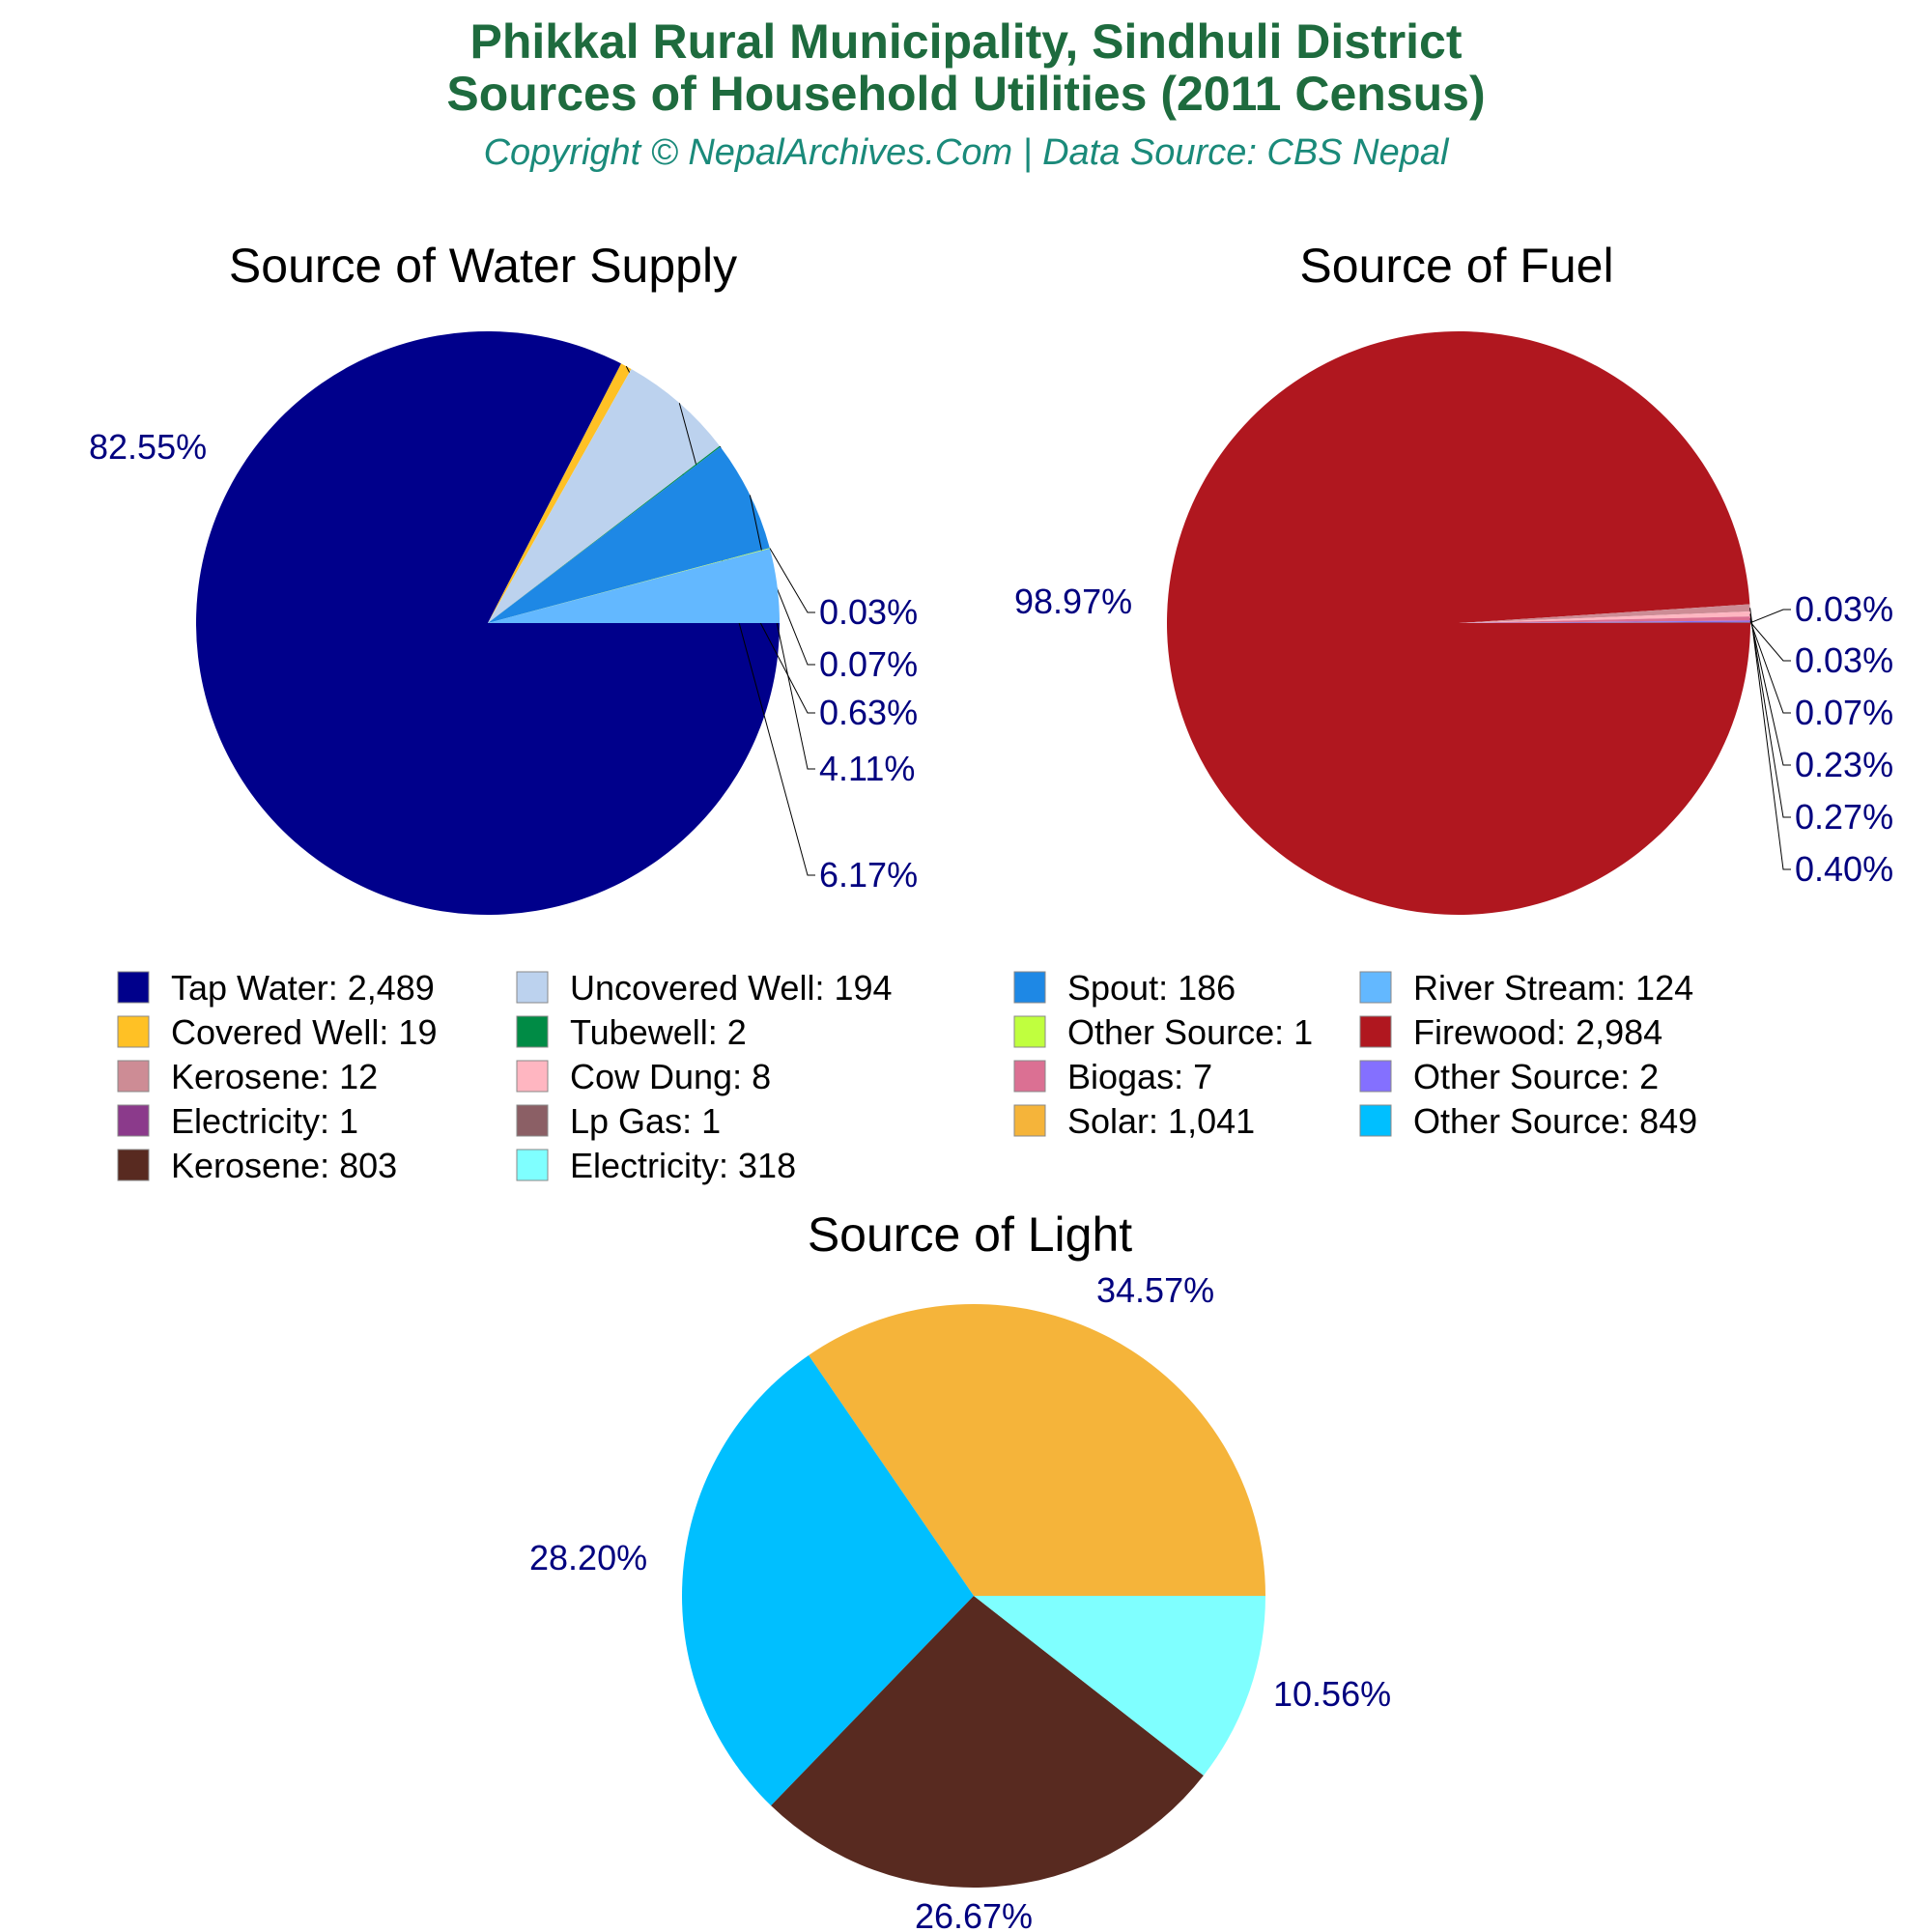 The height and width of the screenshot is (1932, 1932). I want to click on legend-label: River Stream: 124, so click(1553, 988).